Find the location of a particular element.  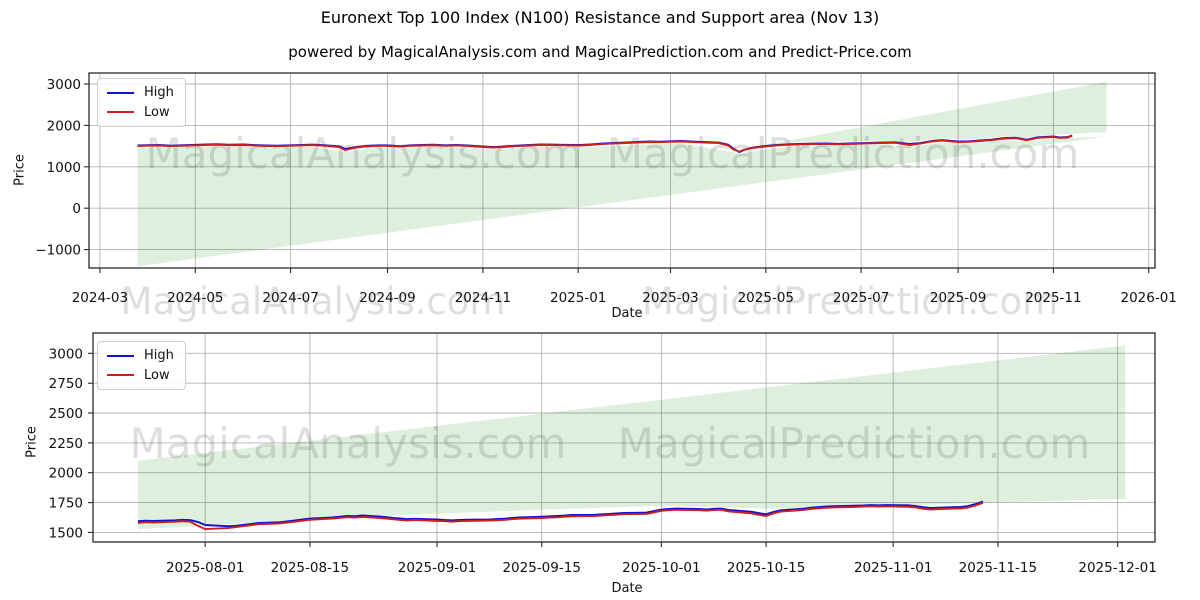

top-chart-x-axis-label: Date is located at coordinates (627, 313).